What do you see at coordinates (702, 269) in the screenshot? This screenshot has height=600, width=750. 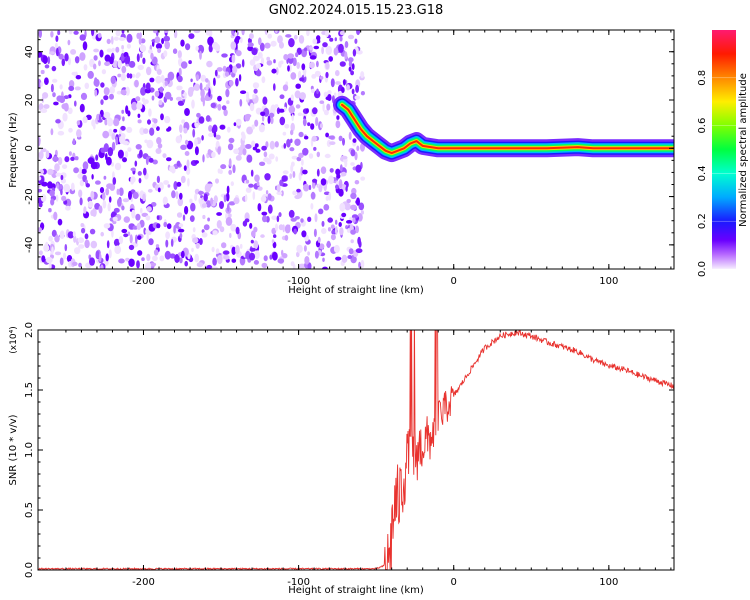 I see `colorbar-tick-label: 0.0` at bounding box center [702, 269].